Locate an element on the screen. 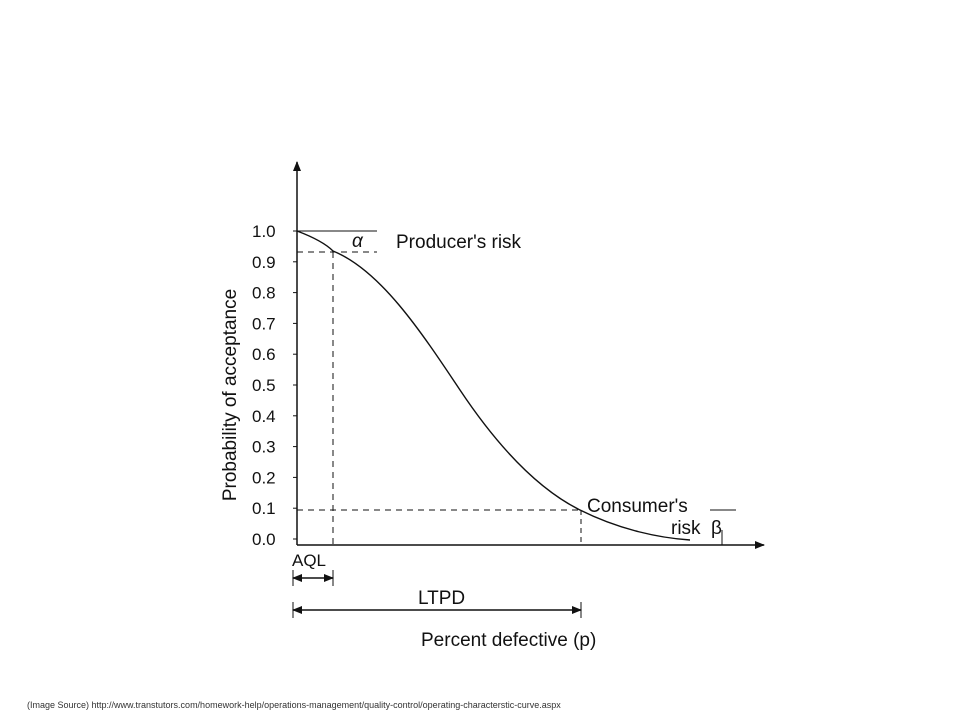 The image size is (960, 720). consumers-risk-label-line1: Consumer's is located at coordinates (637, 506).